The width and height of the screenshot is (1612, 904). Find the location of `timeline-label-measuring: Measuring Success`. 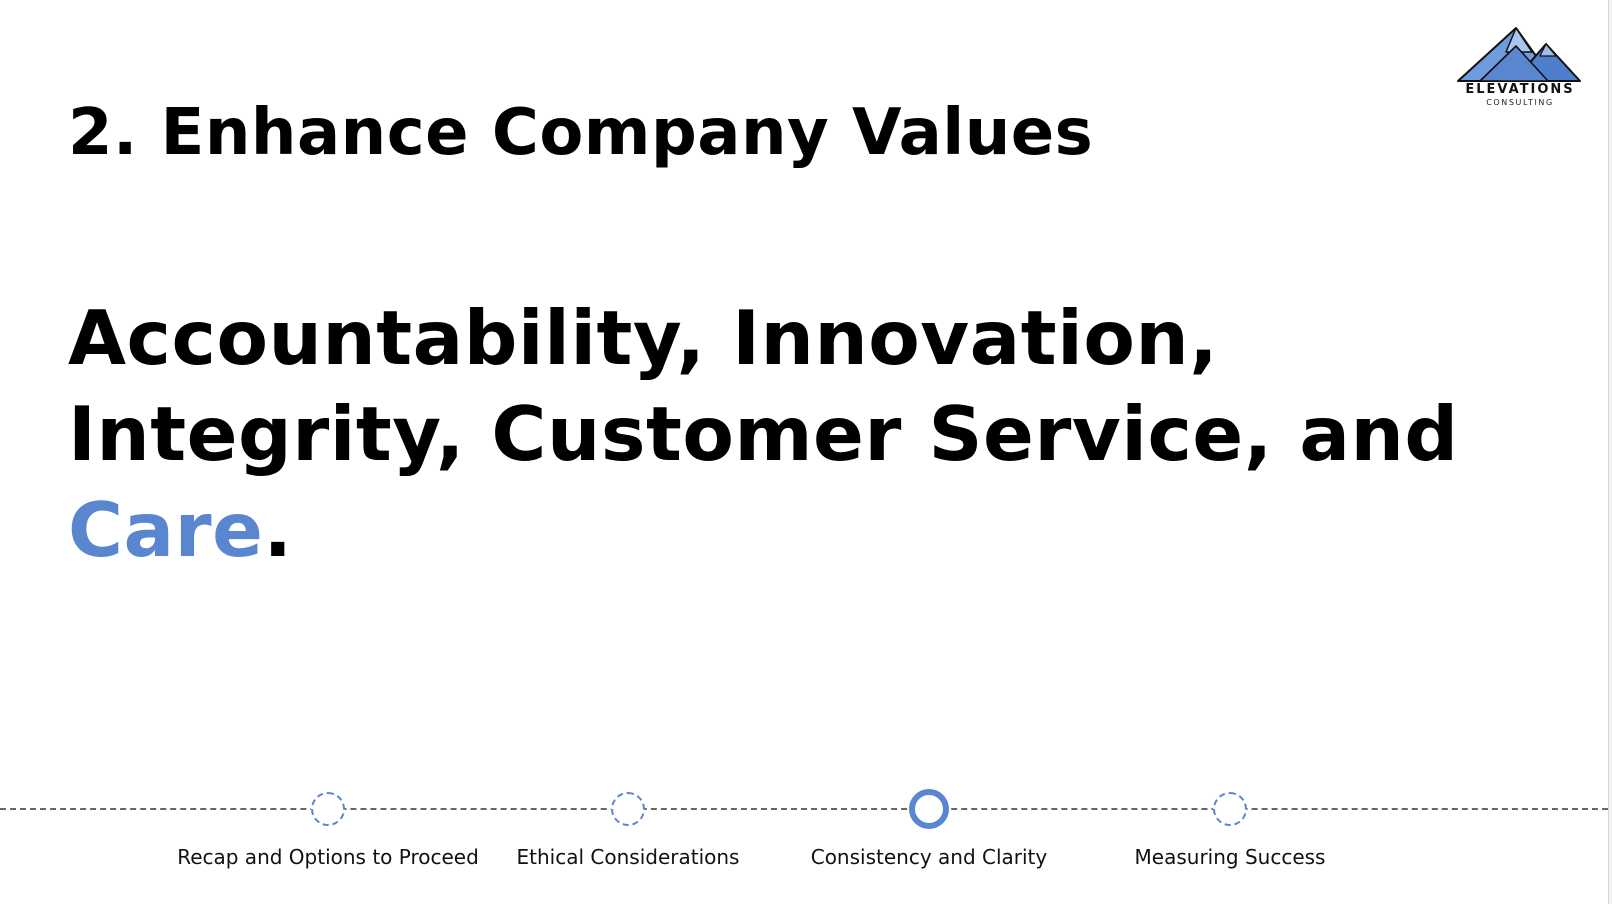

timeline-label-measuring: Measuring Success is located at coordinates (1230, 857).